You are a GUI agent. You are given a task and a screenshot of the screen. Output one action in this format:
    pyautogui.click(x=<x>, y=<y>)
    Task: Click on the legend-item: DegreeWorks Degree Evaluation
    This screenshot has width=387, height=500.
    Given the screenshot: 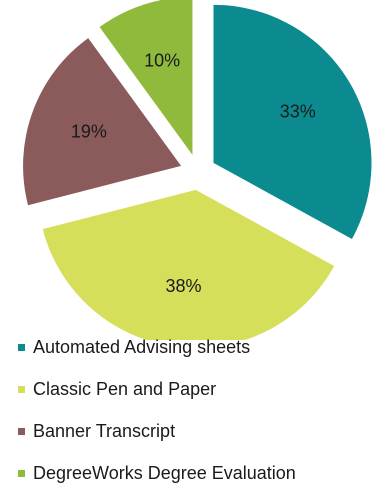 What is the action you would take?
    pyautogui.click(x=200, y=473)
    